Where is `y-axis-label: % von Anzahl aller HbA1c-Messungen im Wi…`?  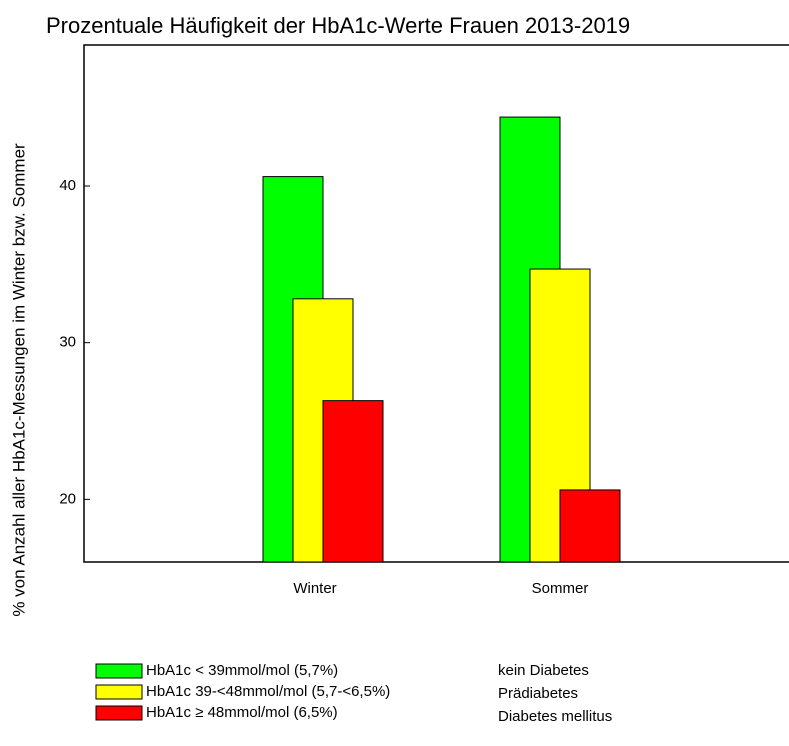
y-axis-label: % von Anzahl aller HbA1c-Messungen im Wi… is located at coordinates (18, 380).